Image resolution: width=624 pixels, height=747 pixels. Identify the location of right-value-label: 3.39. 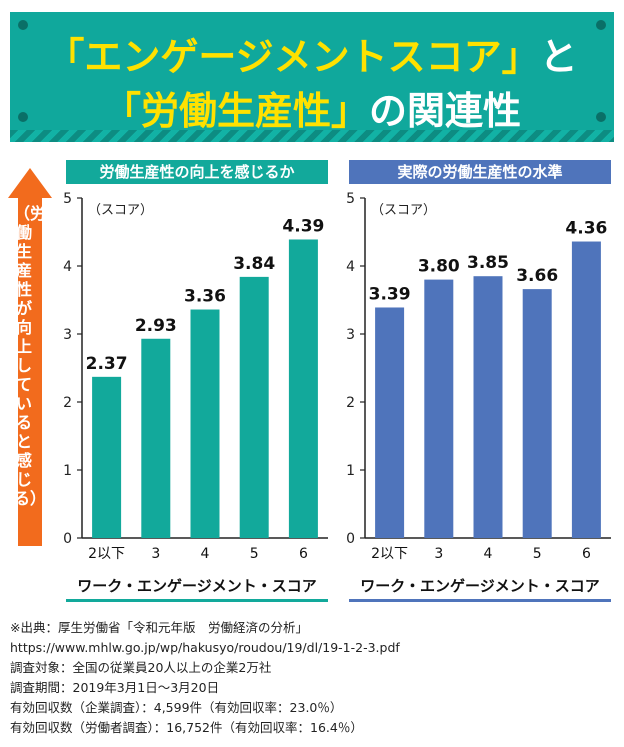
(390, 294).